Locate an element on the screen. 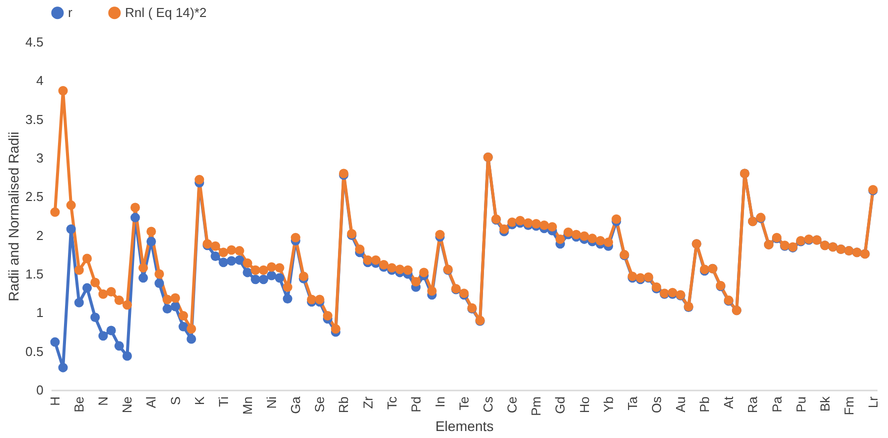 The width and height of the screenshot is (888, 438). x-tick-label: Pd is located at coordinates (416, 404).